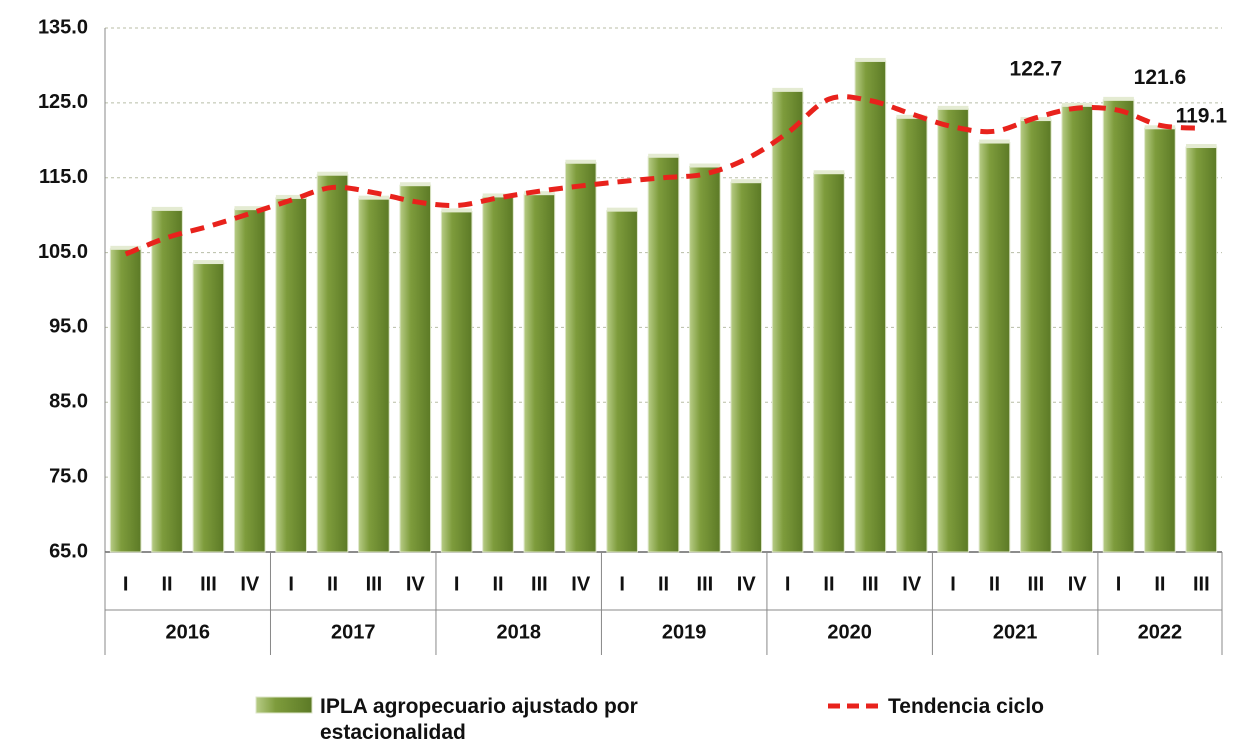 This screenshot has width=1245, height=748. Describe the element at coordinates (187, 632) in the screenshot. I see `x-group-label: 2016` at that location.